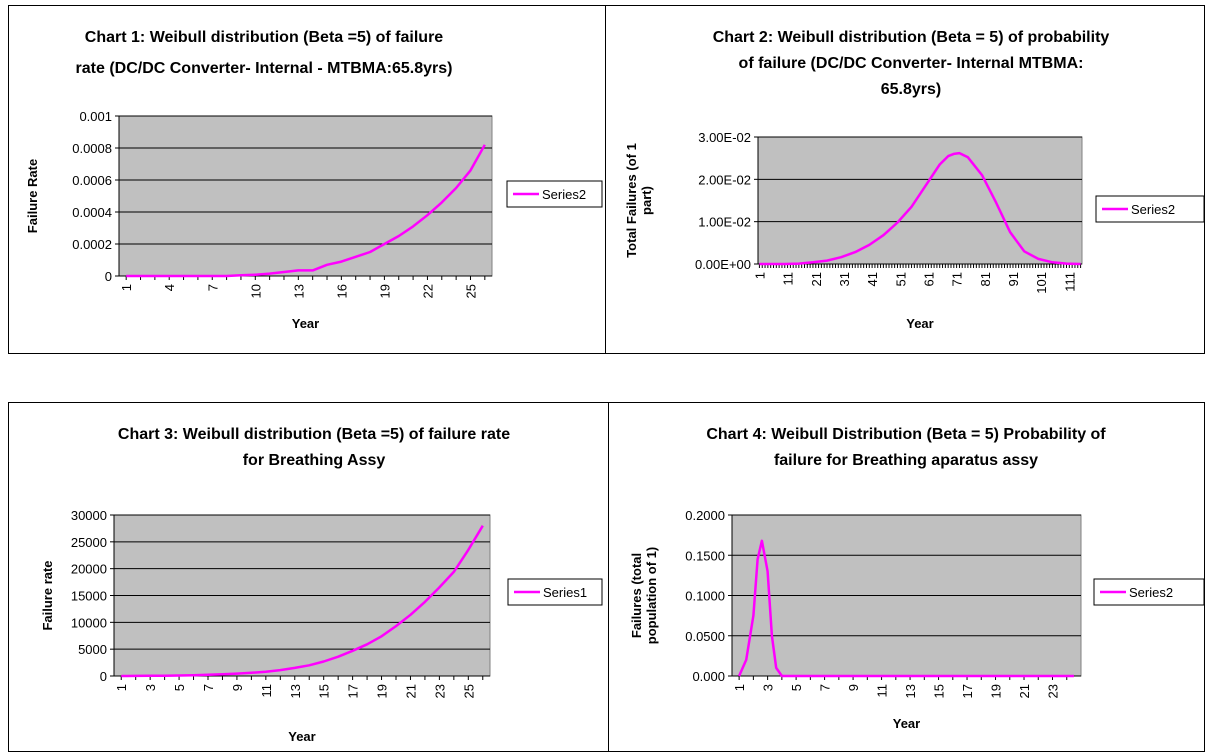 The image size is (1207, 754). Describe the element at coordinates (957, 279) in the screenshot. I see `x-tick-label: 71` at that location.